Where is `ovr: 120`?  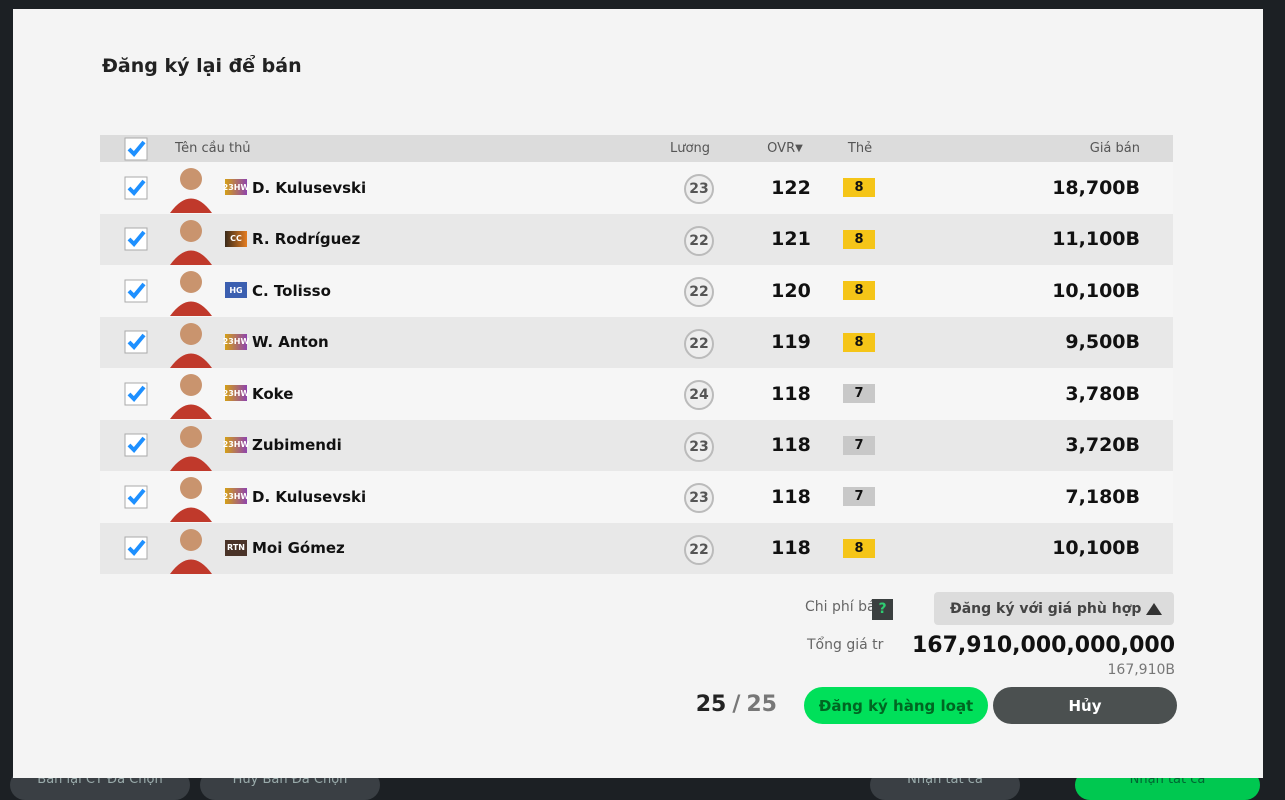 ovr: 120 is located at coordinates (791, 290).